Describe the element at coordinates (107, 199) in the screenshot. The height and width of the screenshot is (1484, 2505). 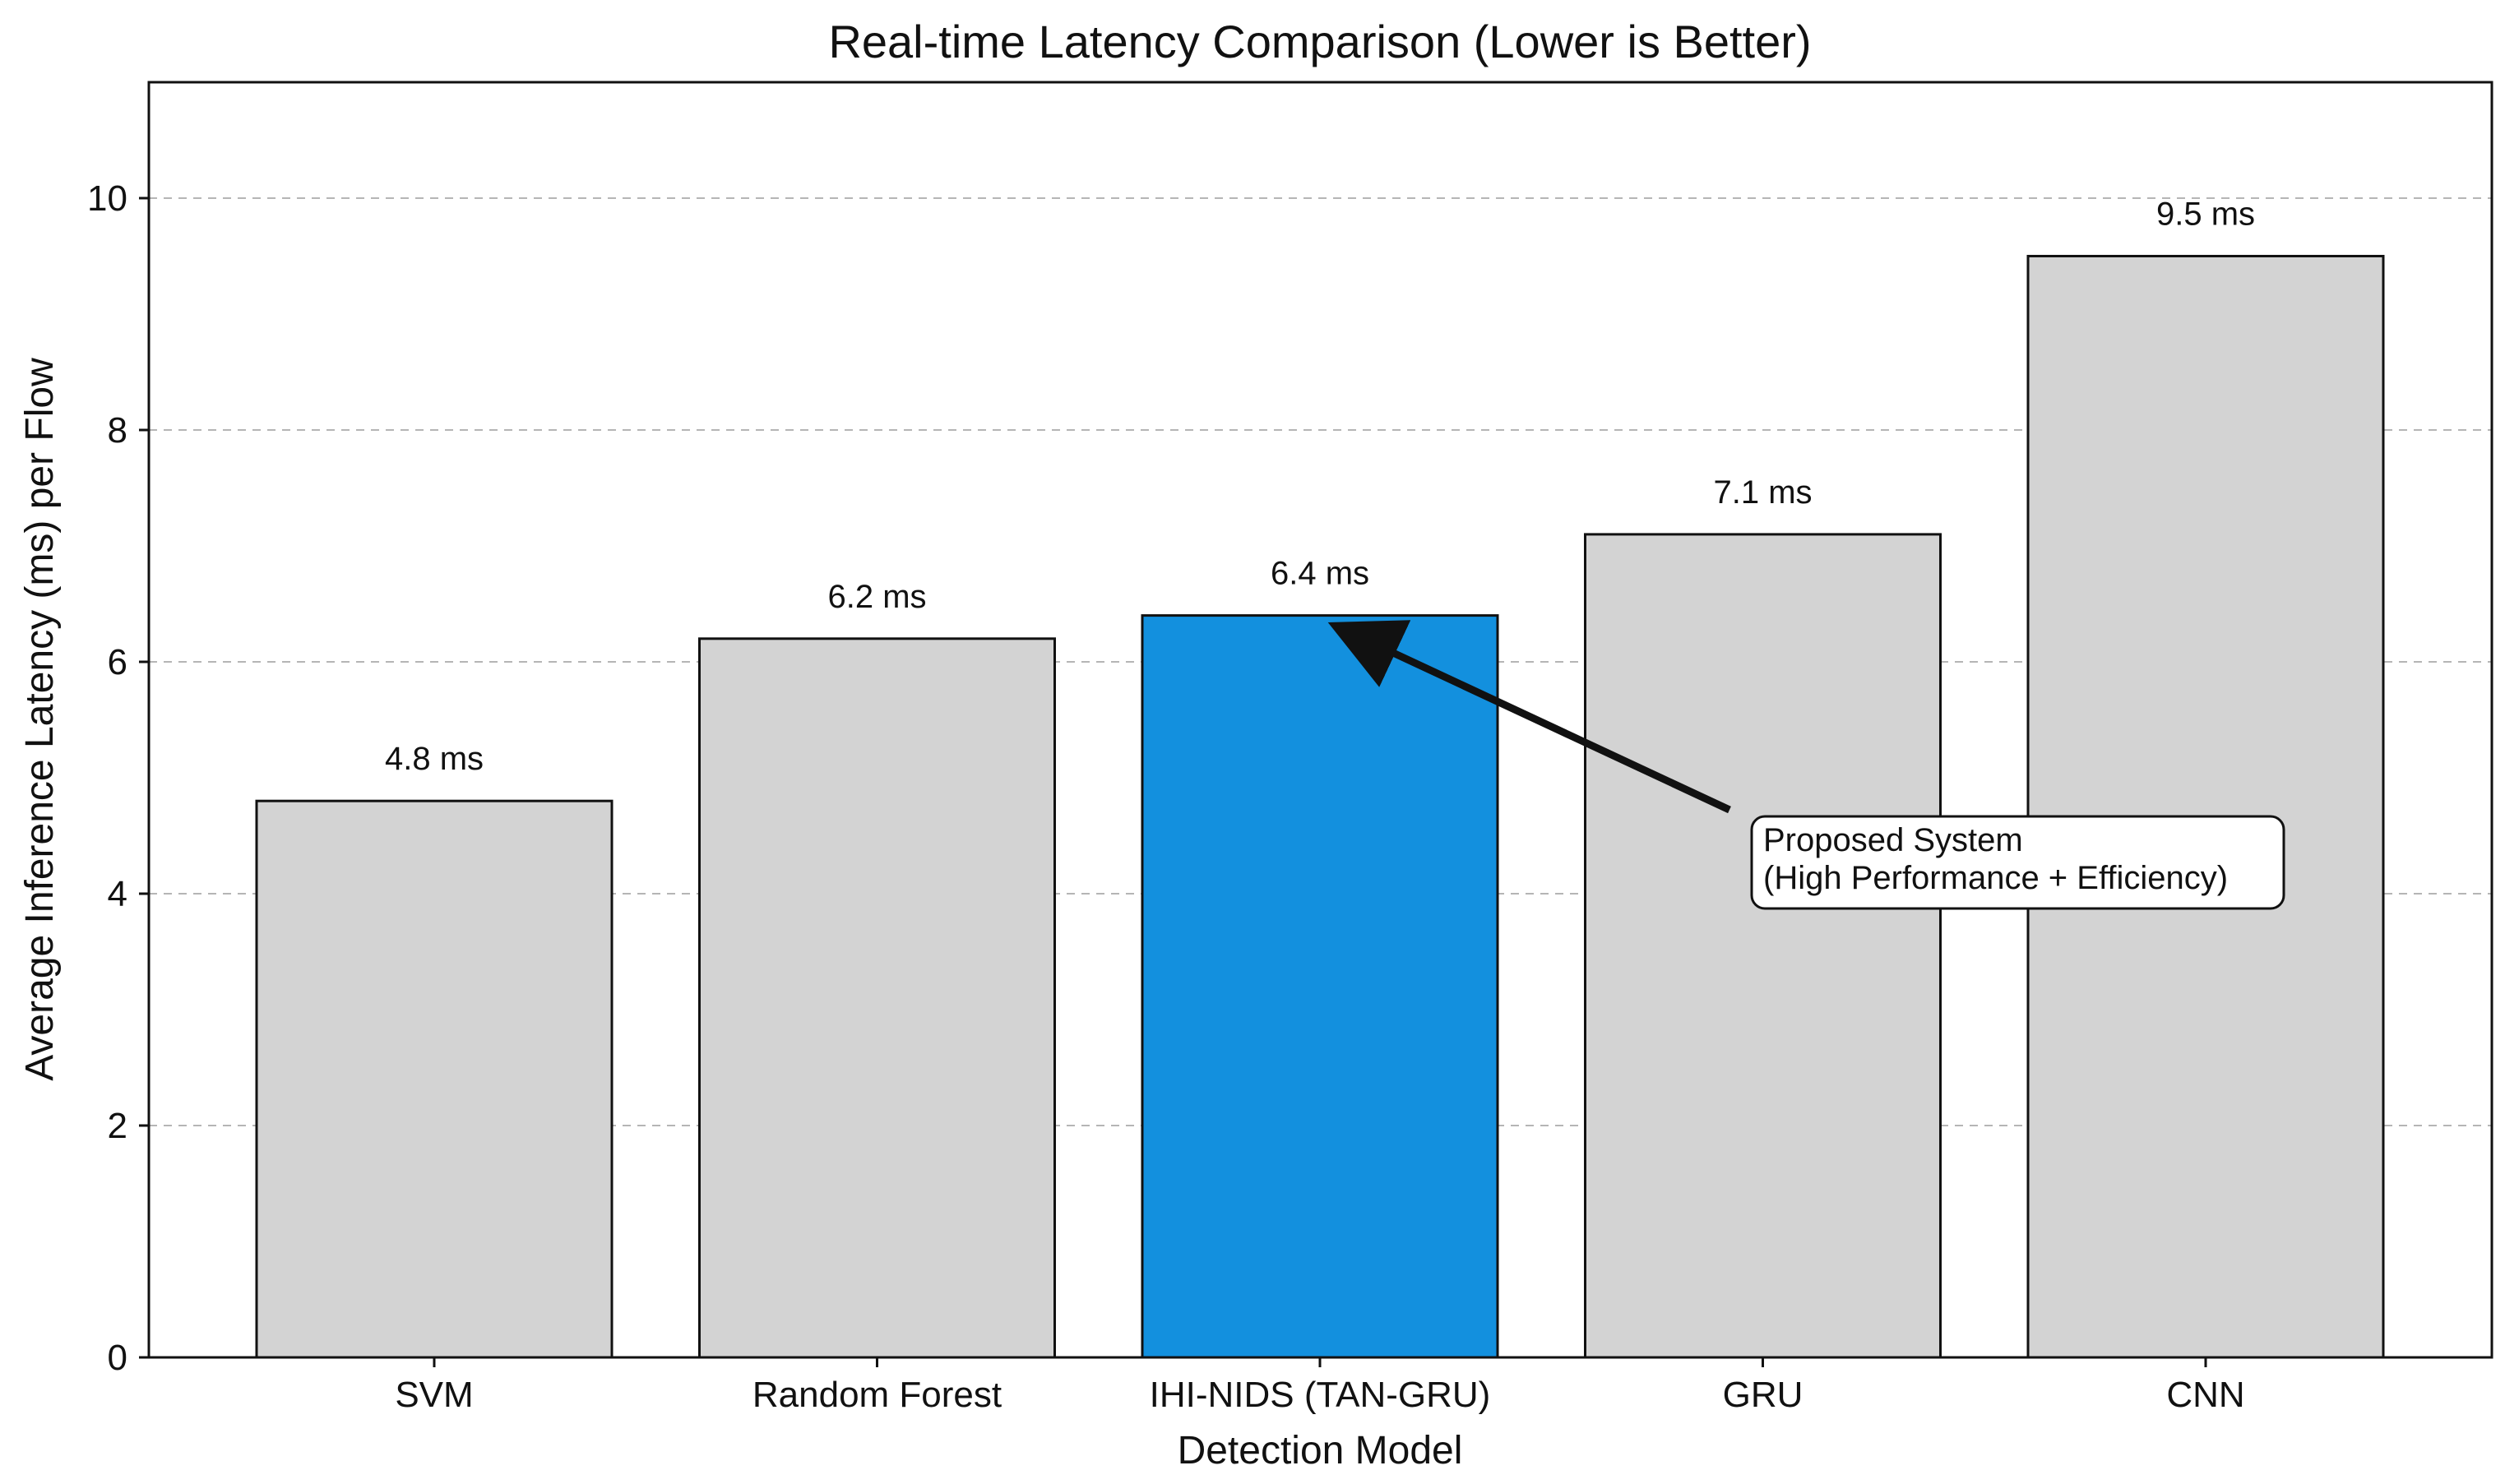
I see `y-tick-label: 10` at that location.